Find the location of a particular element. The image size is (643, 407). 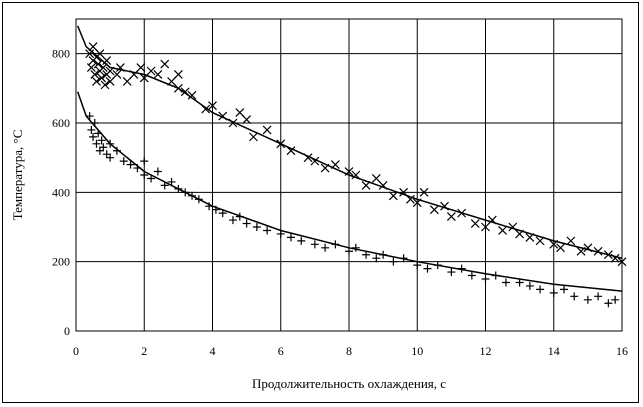

y-tick-label: 600 is located at coordinates (61, 123).